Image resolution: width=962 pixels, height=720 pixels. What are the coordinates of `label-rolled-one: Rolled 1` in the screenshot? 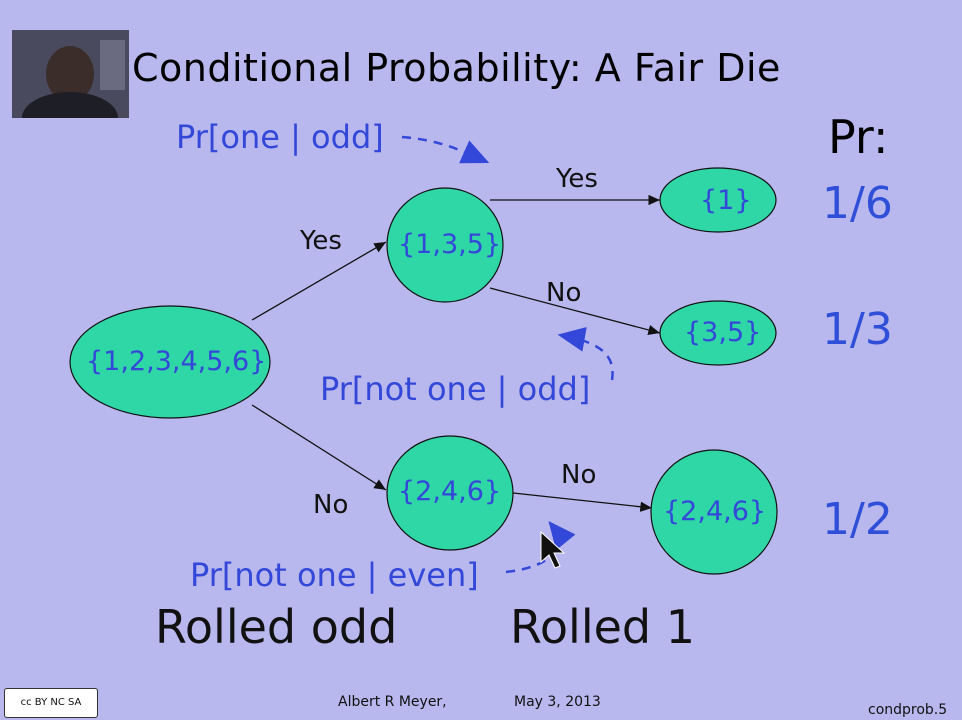 It's located at (602, 627).